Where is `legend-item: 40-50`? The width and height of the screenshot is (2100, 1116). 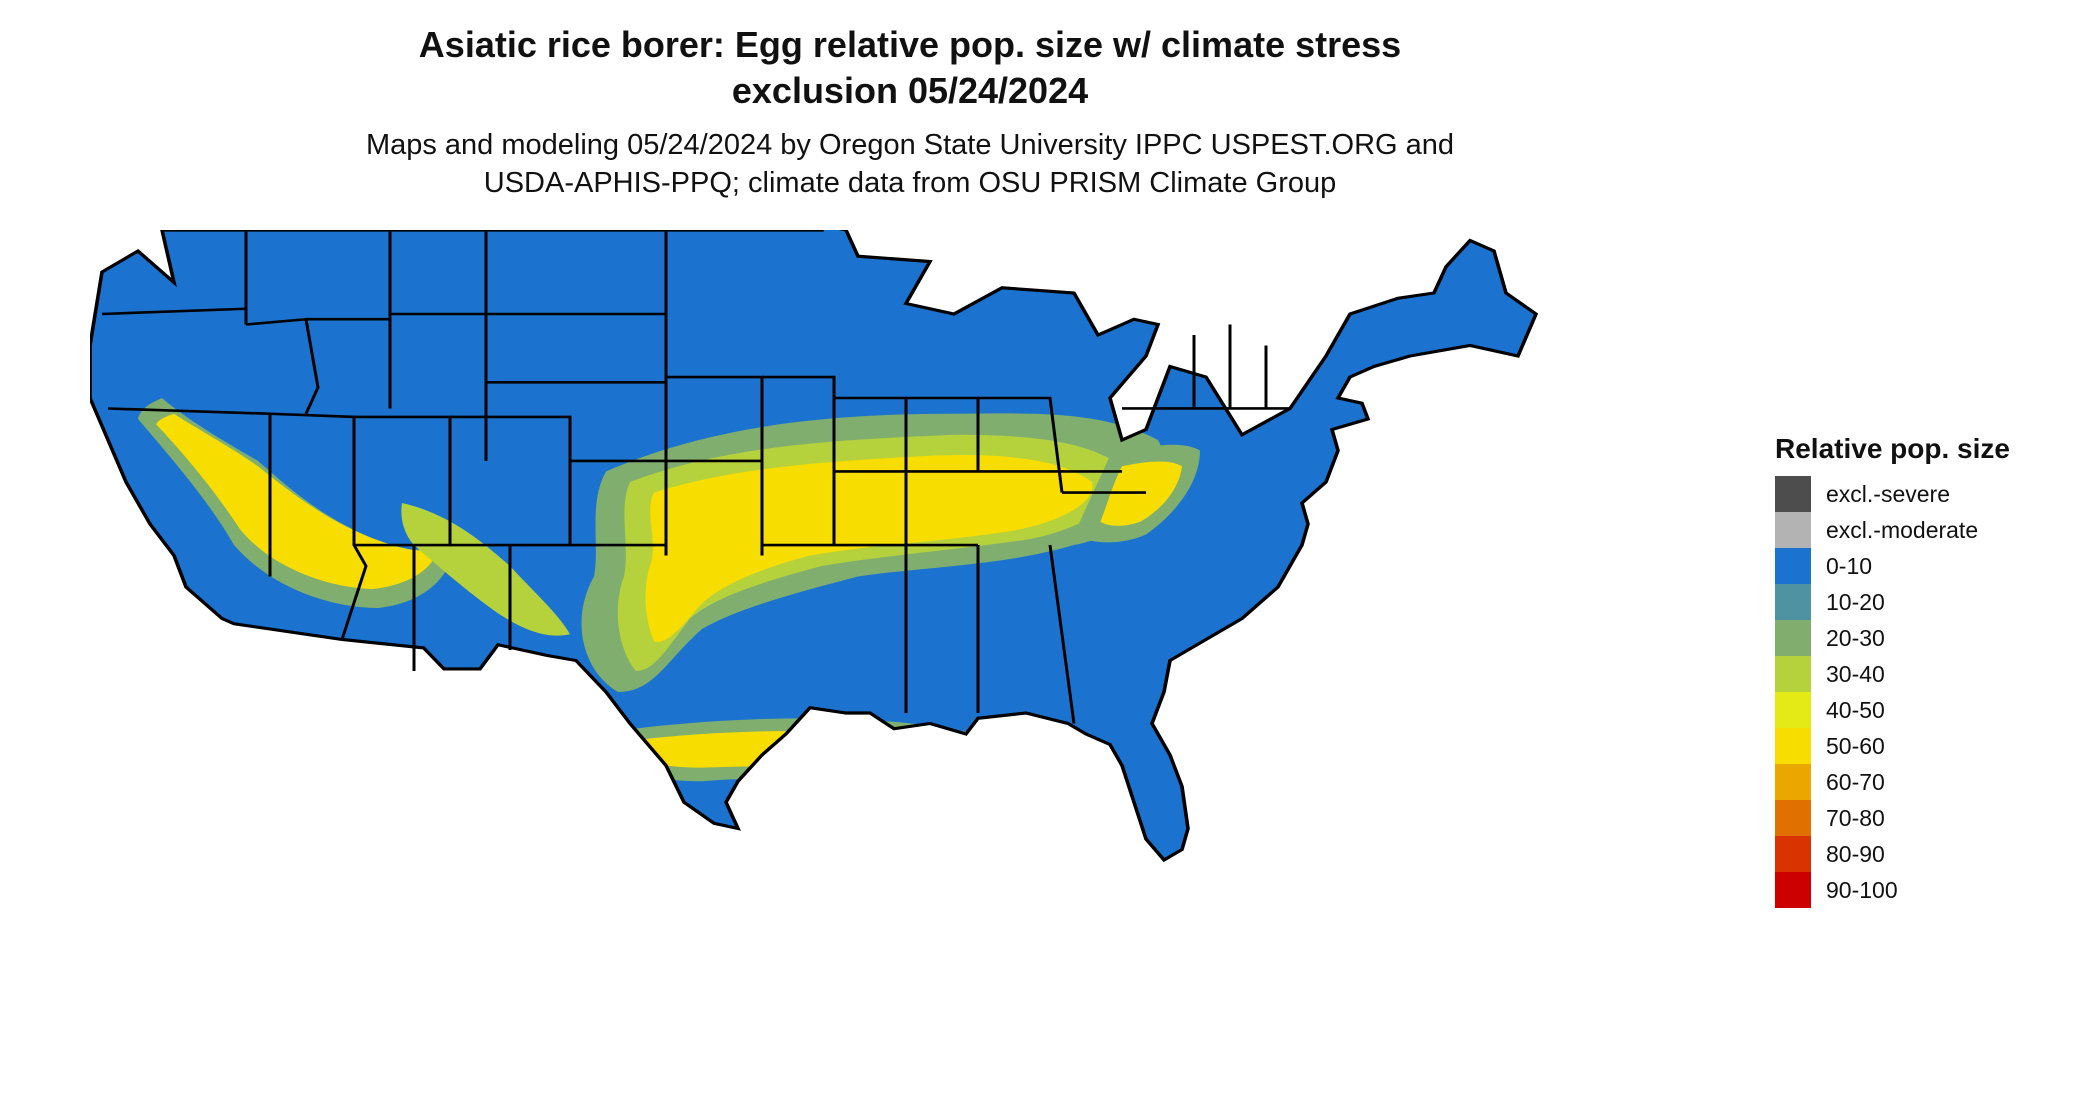
legend-item: 40-50 is located at coordinates (1935, 710).